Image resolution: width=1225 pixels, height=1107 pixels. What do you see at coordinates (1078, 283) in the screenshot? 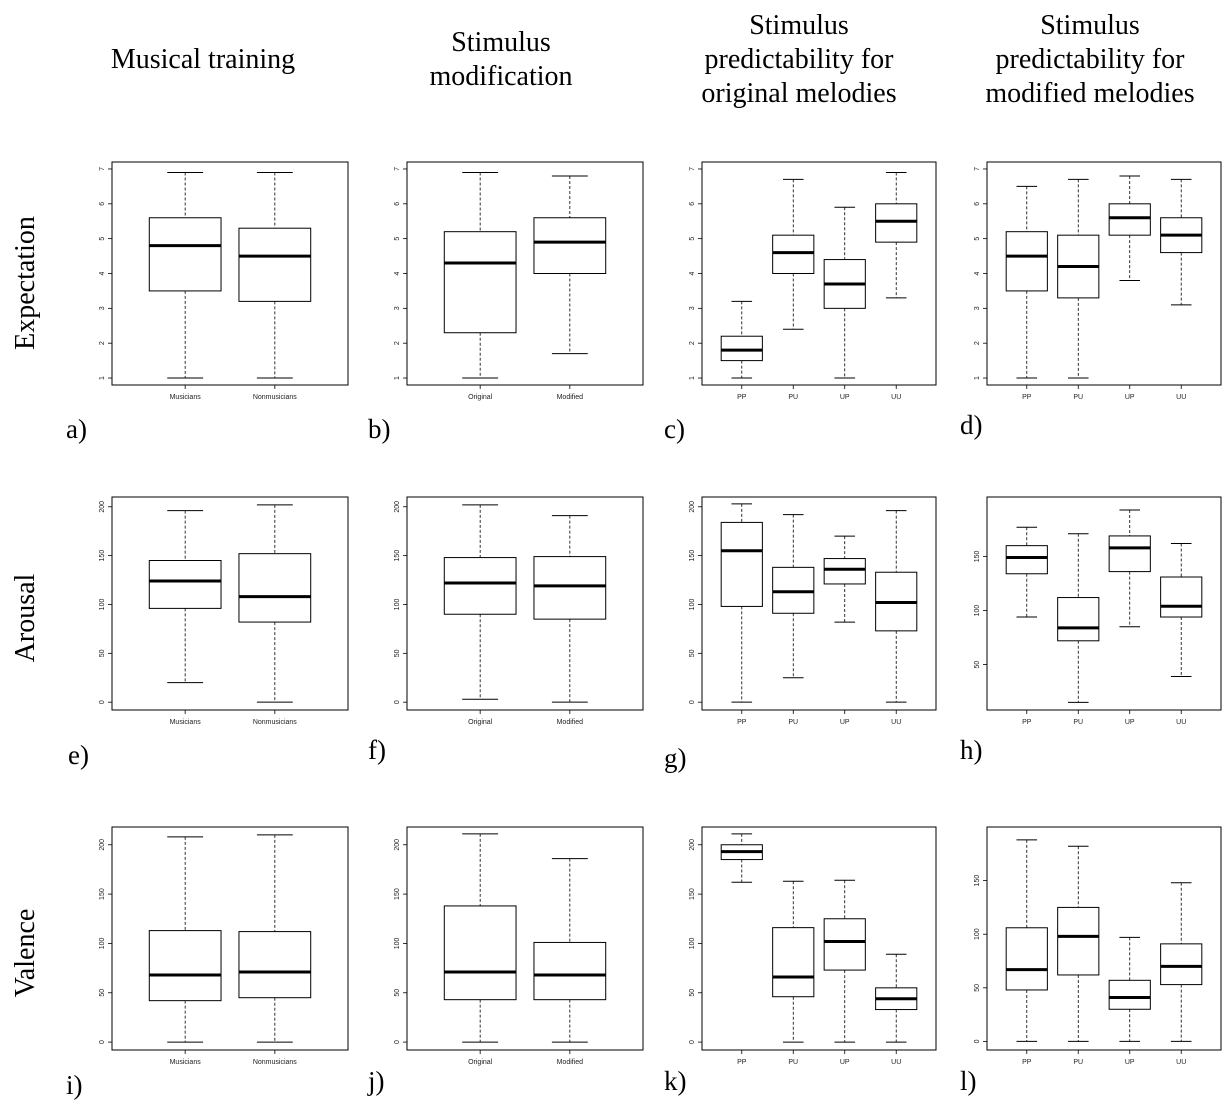
I see `box-pu` at bounding box center [1078, 283].